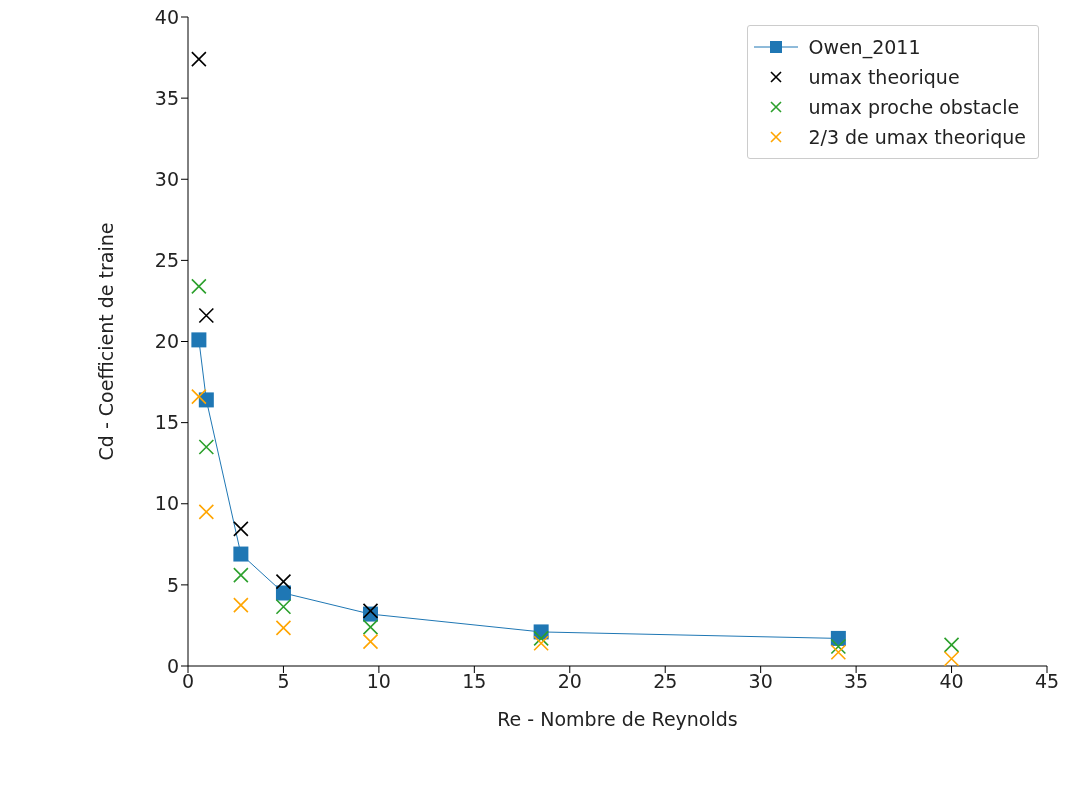 The width and height of the screenshot is (1071, 803). I want to click on x-tick-label: 35, so click(856, 681).